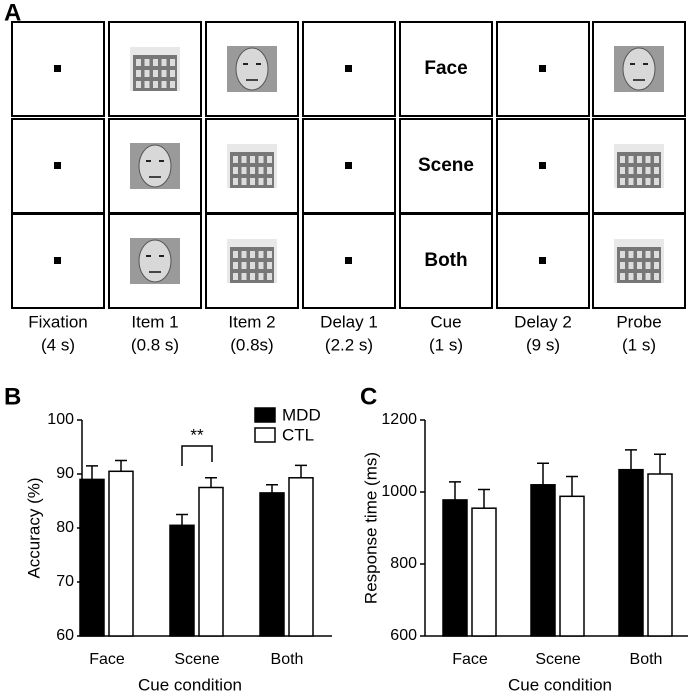  What do you see at coordinates (638, 321) in the screenshot?
I see `stage-name: Probe` at bounding box center [638, 321].